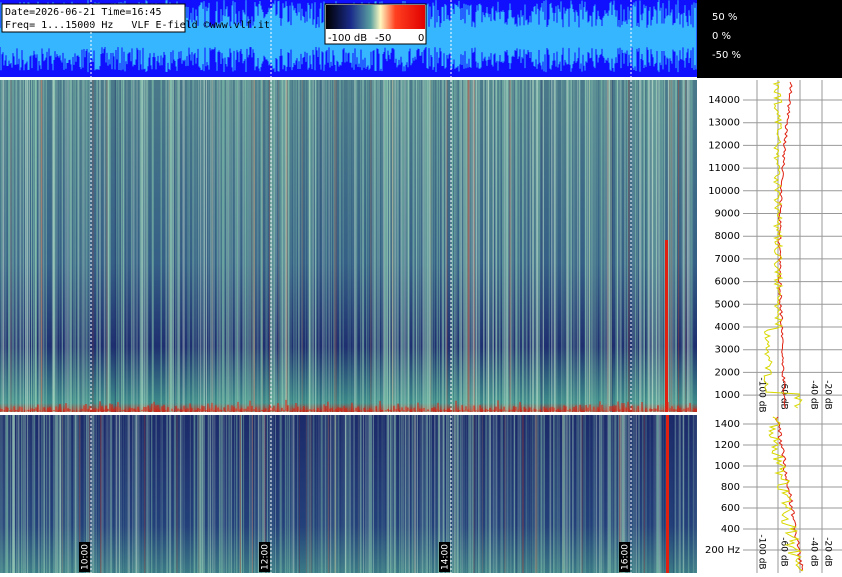 The image size is (842, 577). I want to click on time-label-bg, so click(264, 557).